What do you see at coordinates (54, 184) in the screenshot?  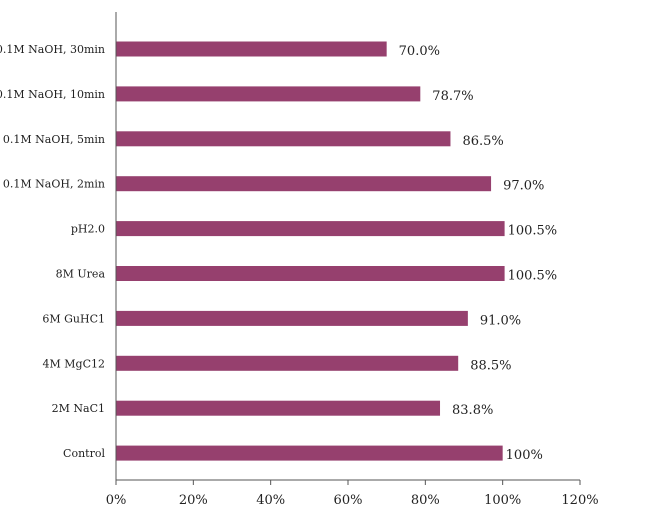 I see `category-label-3: 0.1M NaOH, 2min` at bounding box center [54, 184].